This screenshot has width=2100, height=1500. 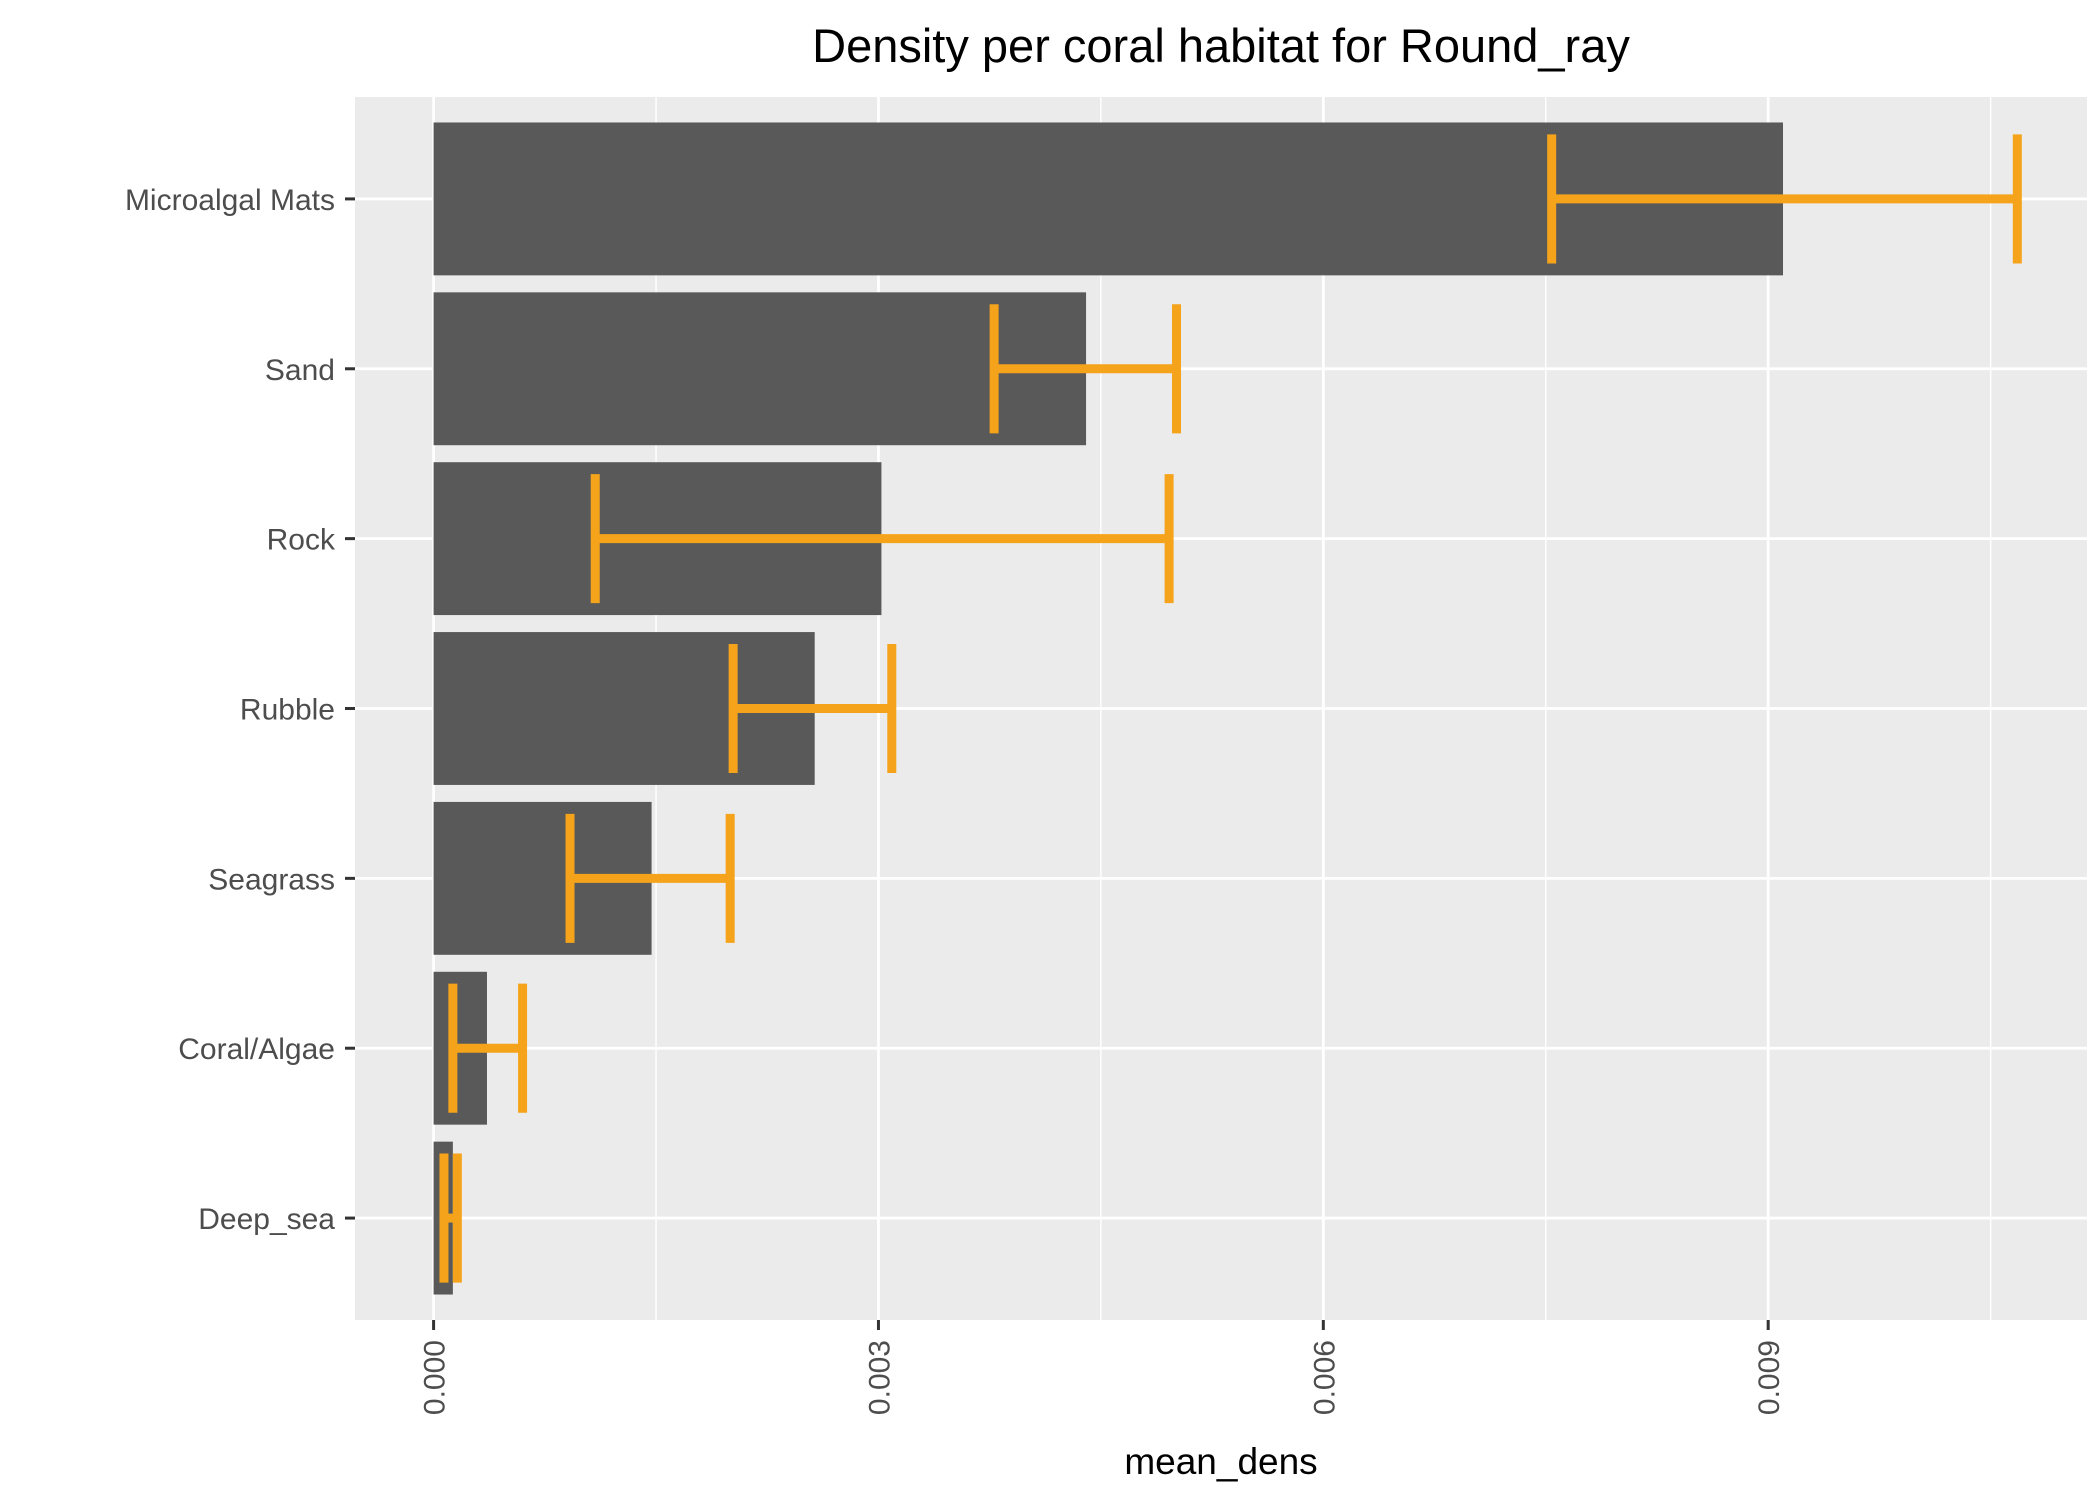 What do you see at coordinates (1769, 1377) in the screenshot?
I see `x-tick-label: 0.009` at bounding box center [1769, 1377].